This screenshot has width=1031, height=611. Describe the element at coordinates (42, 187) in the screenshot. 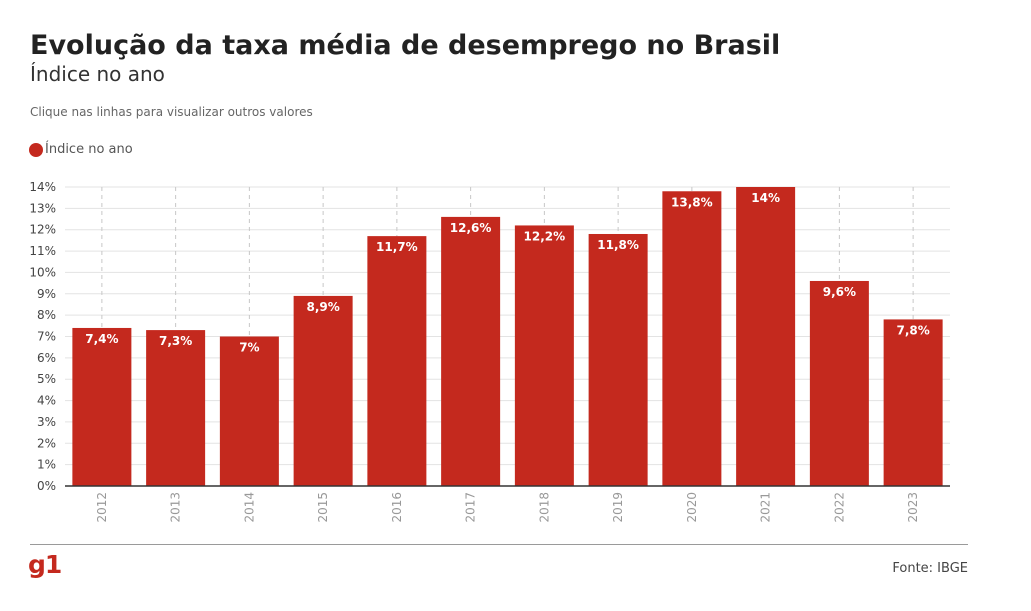

I see `y-tick-label: 14%` at that location.